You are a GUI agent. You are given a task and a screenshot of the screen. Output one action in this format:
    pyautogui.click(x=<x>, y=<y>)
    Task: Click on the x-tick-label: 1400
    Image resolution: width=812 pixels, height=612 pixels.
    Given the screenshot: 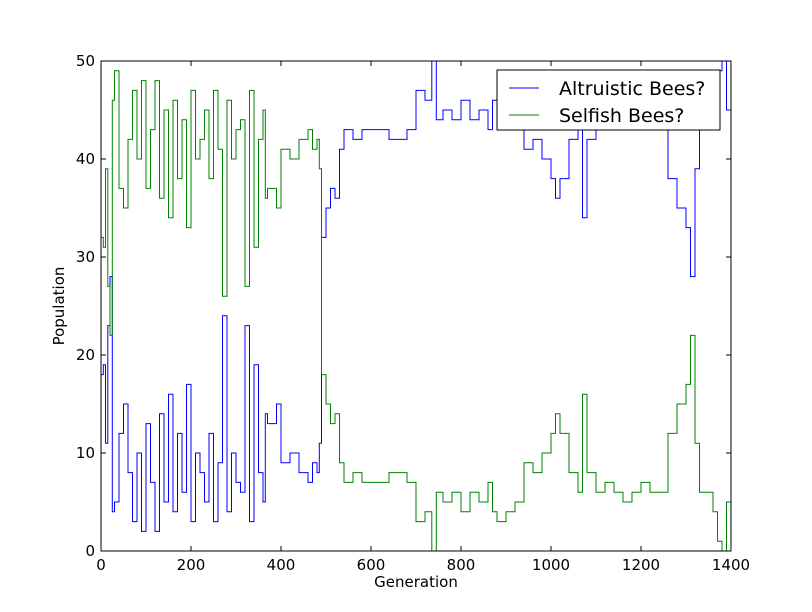 What is the action you would take?
    pyautogui.click(x=731, y=565)
    